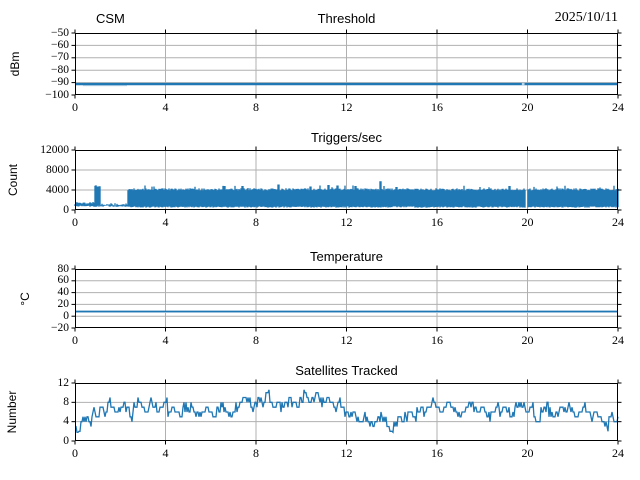 The height and width of the screenshot is (480, 640). I want to click on plot4-title: Satellites Tracked, so click(346, 370).